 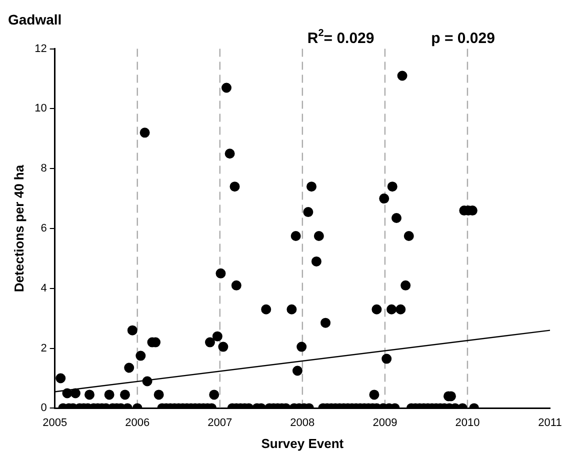 What do you see at coordinates (40, 48) in the screenshot?
I see `y-tick-label: 12` at bounding box center [40, 48].